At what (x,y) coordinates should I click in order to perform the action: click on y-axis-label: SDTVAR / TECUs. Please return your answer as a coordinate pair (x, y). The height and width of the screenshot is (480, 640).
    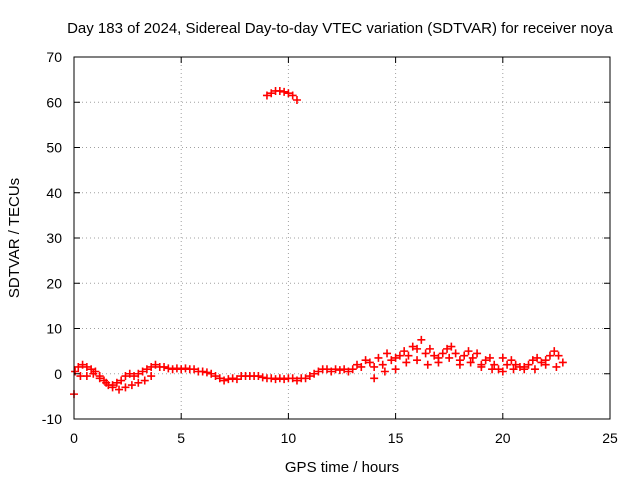
    Looking at the image, I should click on (14, 238).